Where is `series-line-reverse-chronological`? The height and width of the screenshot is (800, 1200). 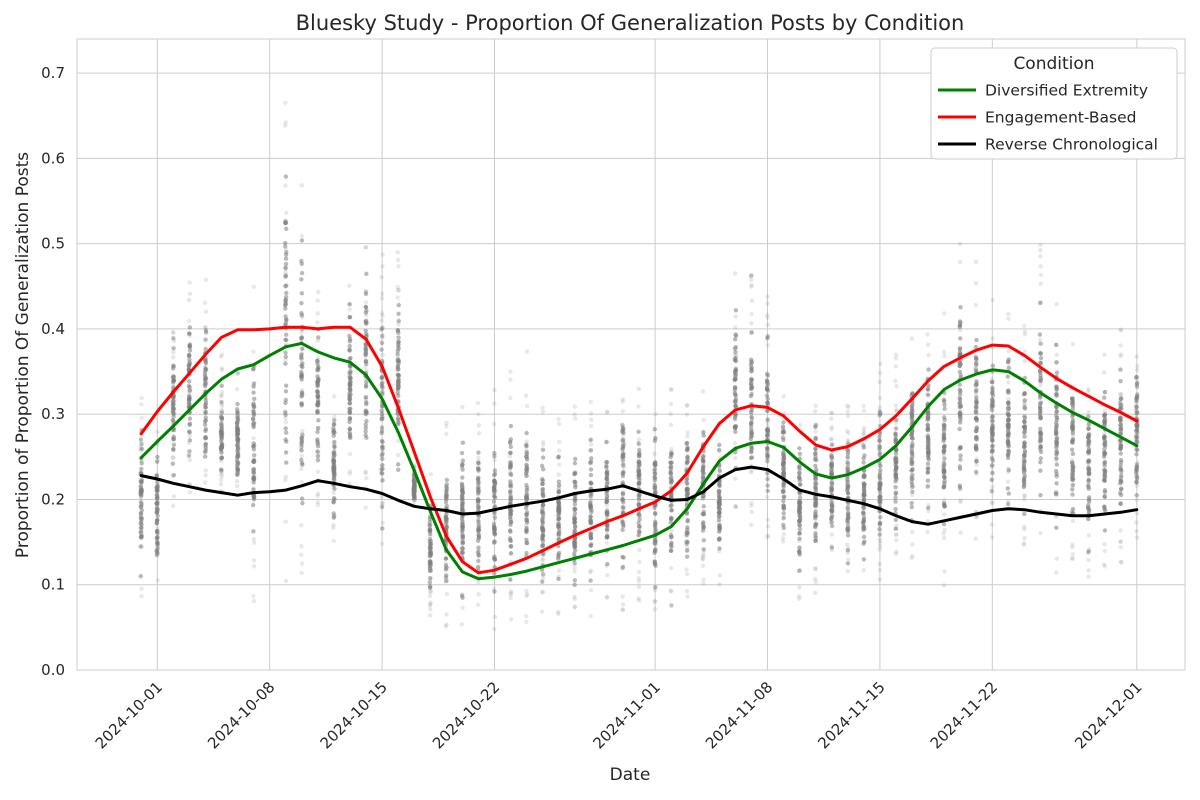
series-line-reverse-chronological is located at coordinates (639, 495).